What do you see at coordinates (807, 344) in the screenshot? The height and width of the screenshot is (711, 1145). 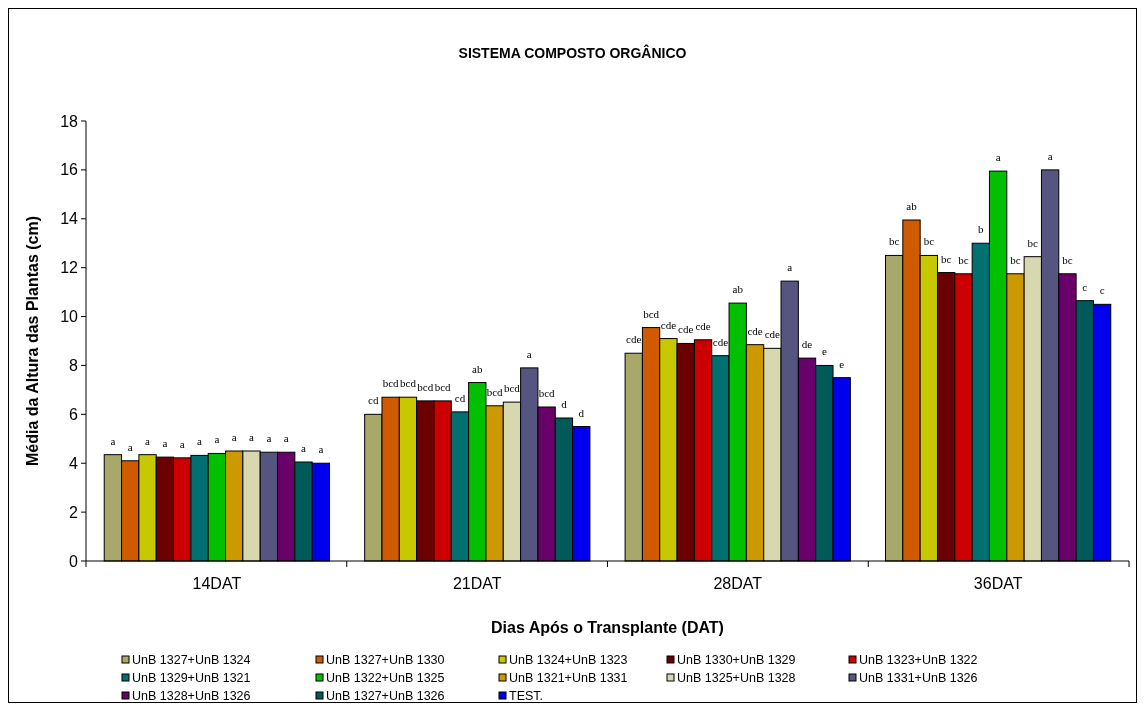 I see `data-label: de` at bounding box center [807, 344].